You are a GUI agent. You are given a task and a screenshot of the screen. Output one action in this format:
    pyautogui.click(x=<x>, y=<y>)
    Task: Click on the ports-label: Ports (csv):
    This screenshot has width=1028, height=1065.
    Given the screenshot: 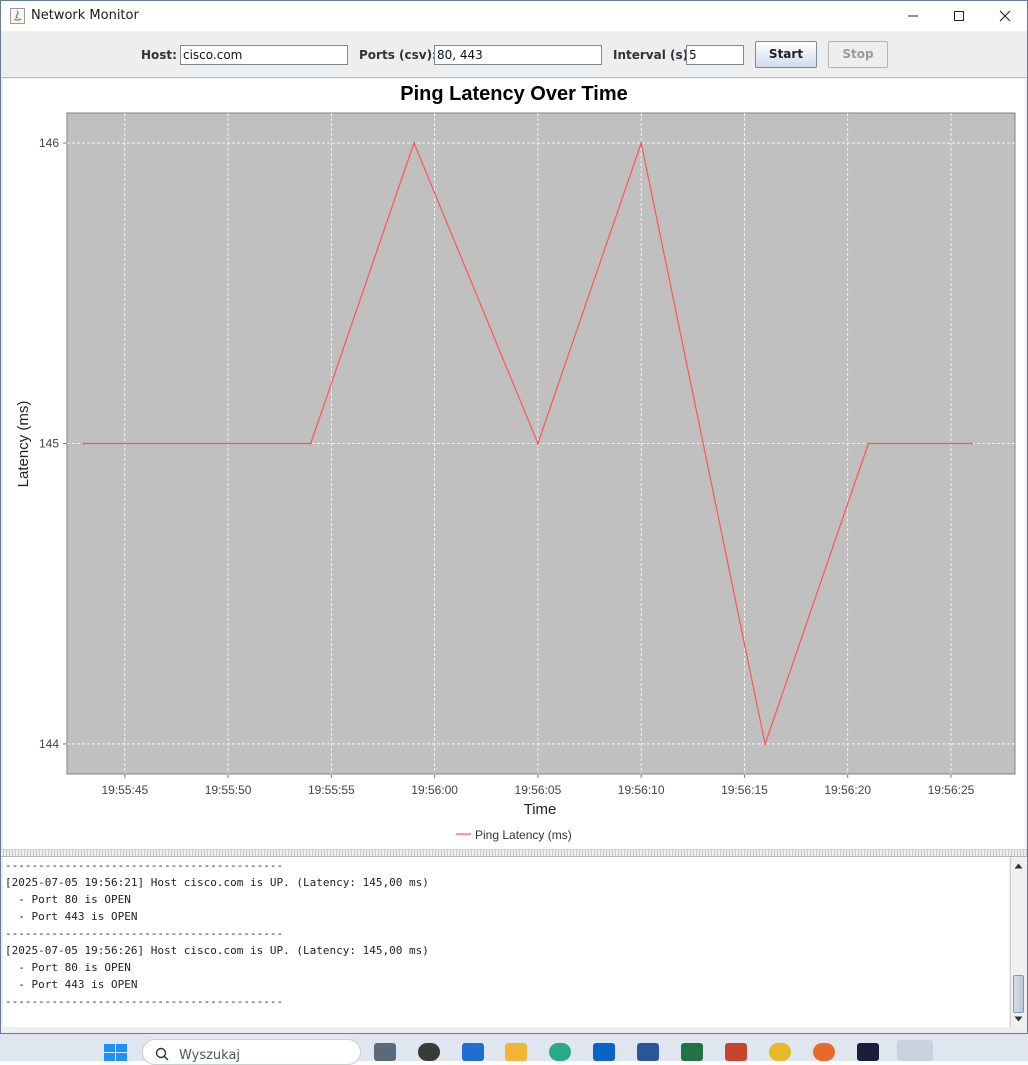 What is the action you would take?
    pyautogui.click(x=398, y=55)
    